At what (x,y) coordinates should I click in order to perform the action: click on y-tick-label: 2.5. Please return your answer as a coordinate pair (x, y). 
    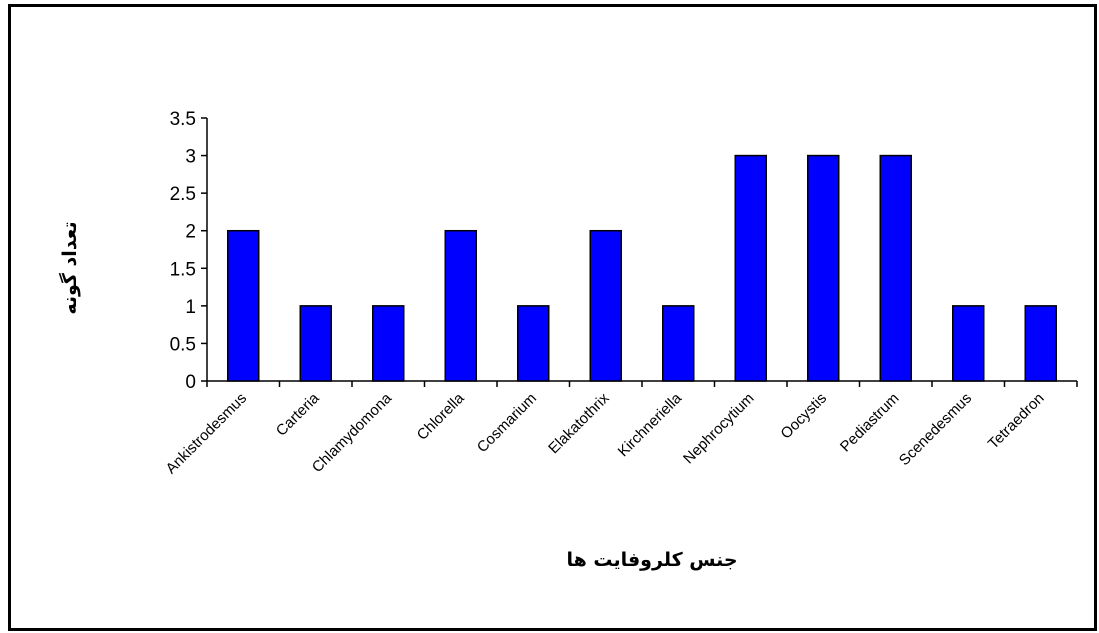
    Looking at the image, I should click on (183, 194).